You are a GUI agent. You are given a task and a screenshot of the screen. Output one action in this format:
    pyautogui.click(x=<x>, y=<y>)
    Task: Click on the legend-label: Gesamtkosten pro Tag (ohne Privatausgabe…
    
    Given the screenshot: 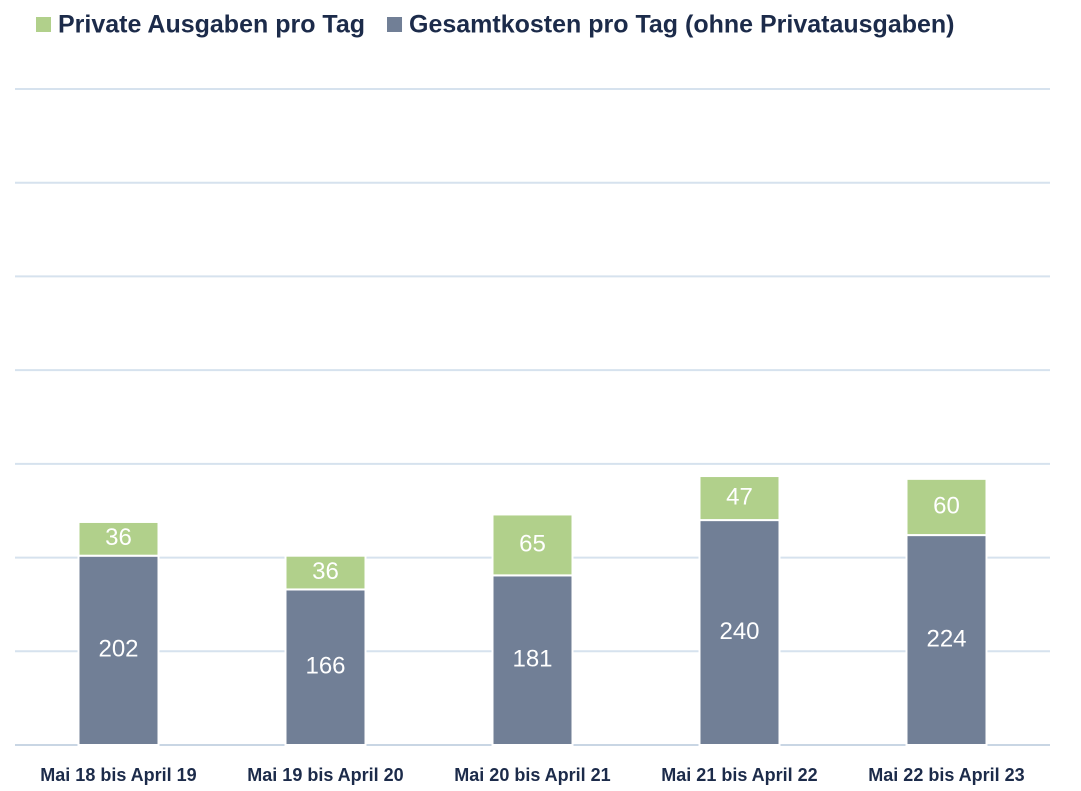 What is the action you would take?
    pyautogui.click(x=681, y=25)
    